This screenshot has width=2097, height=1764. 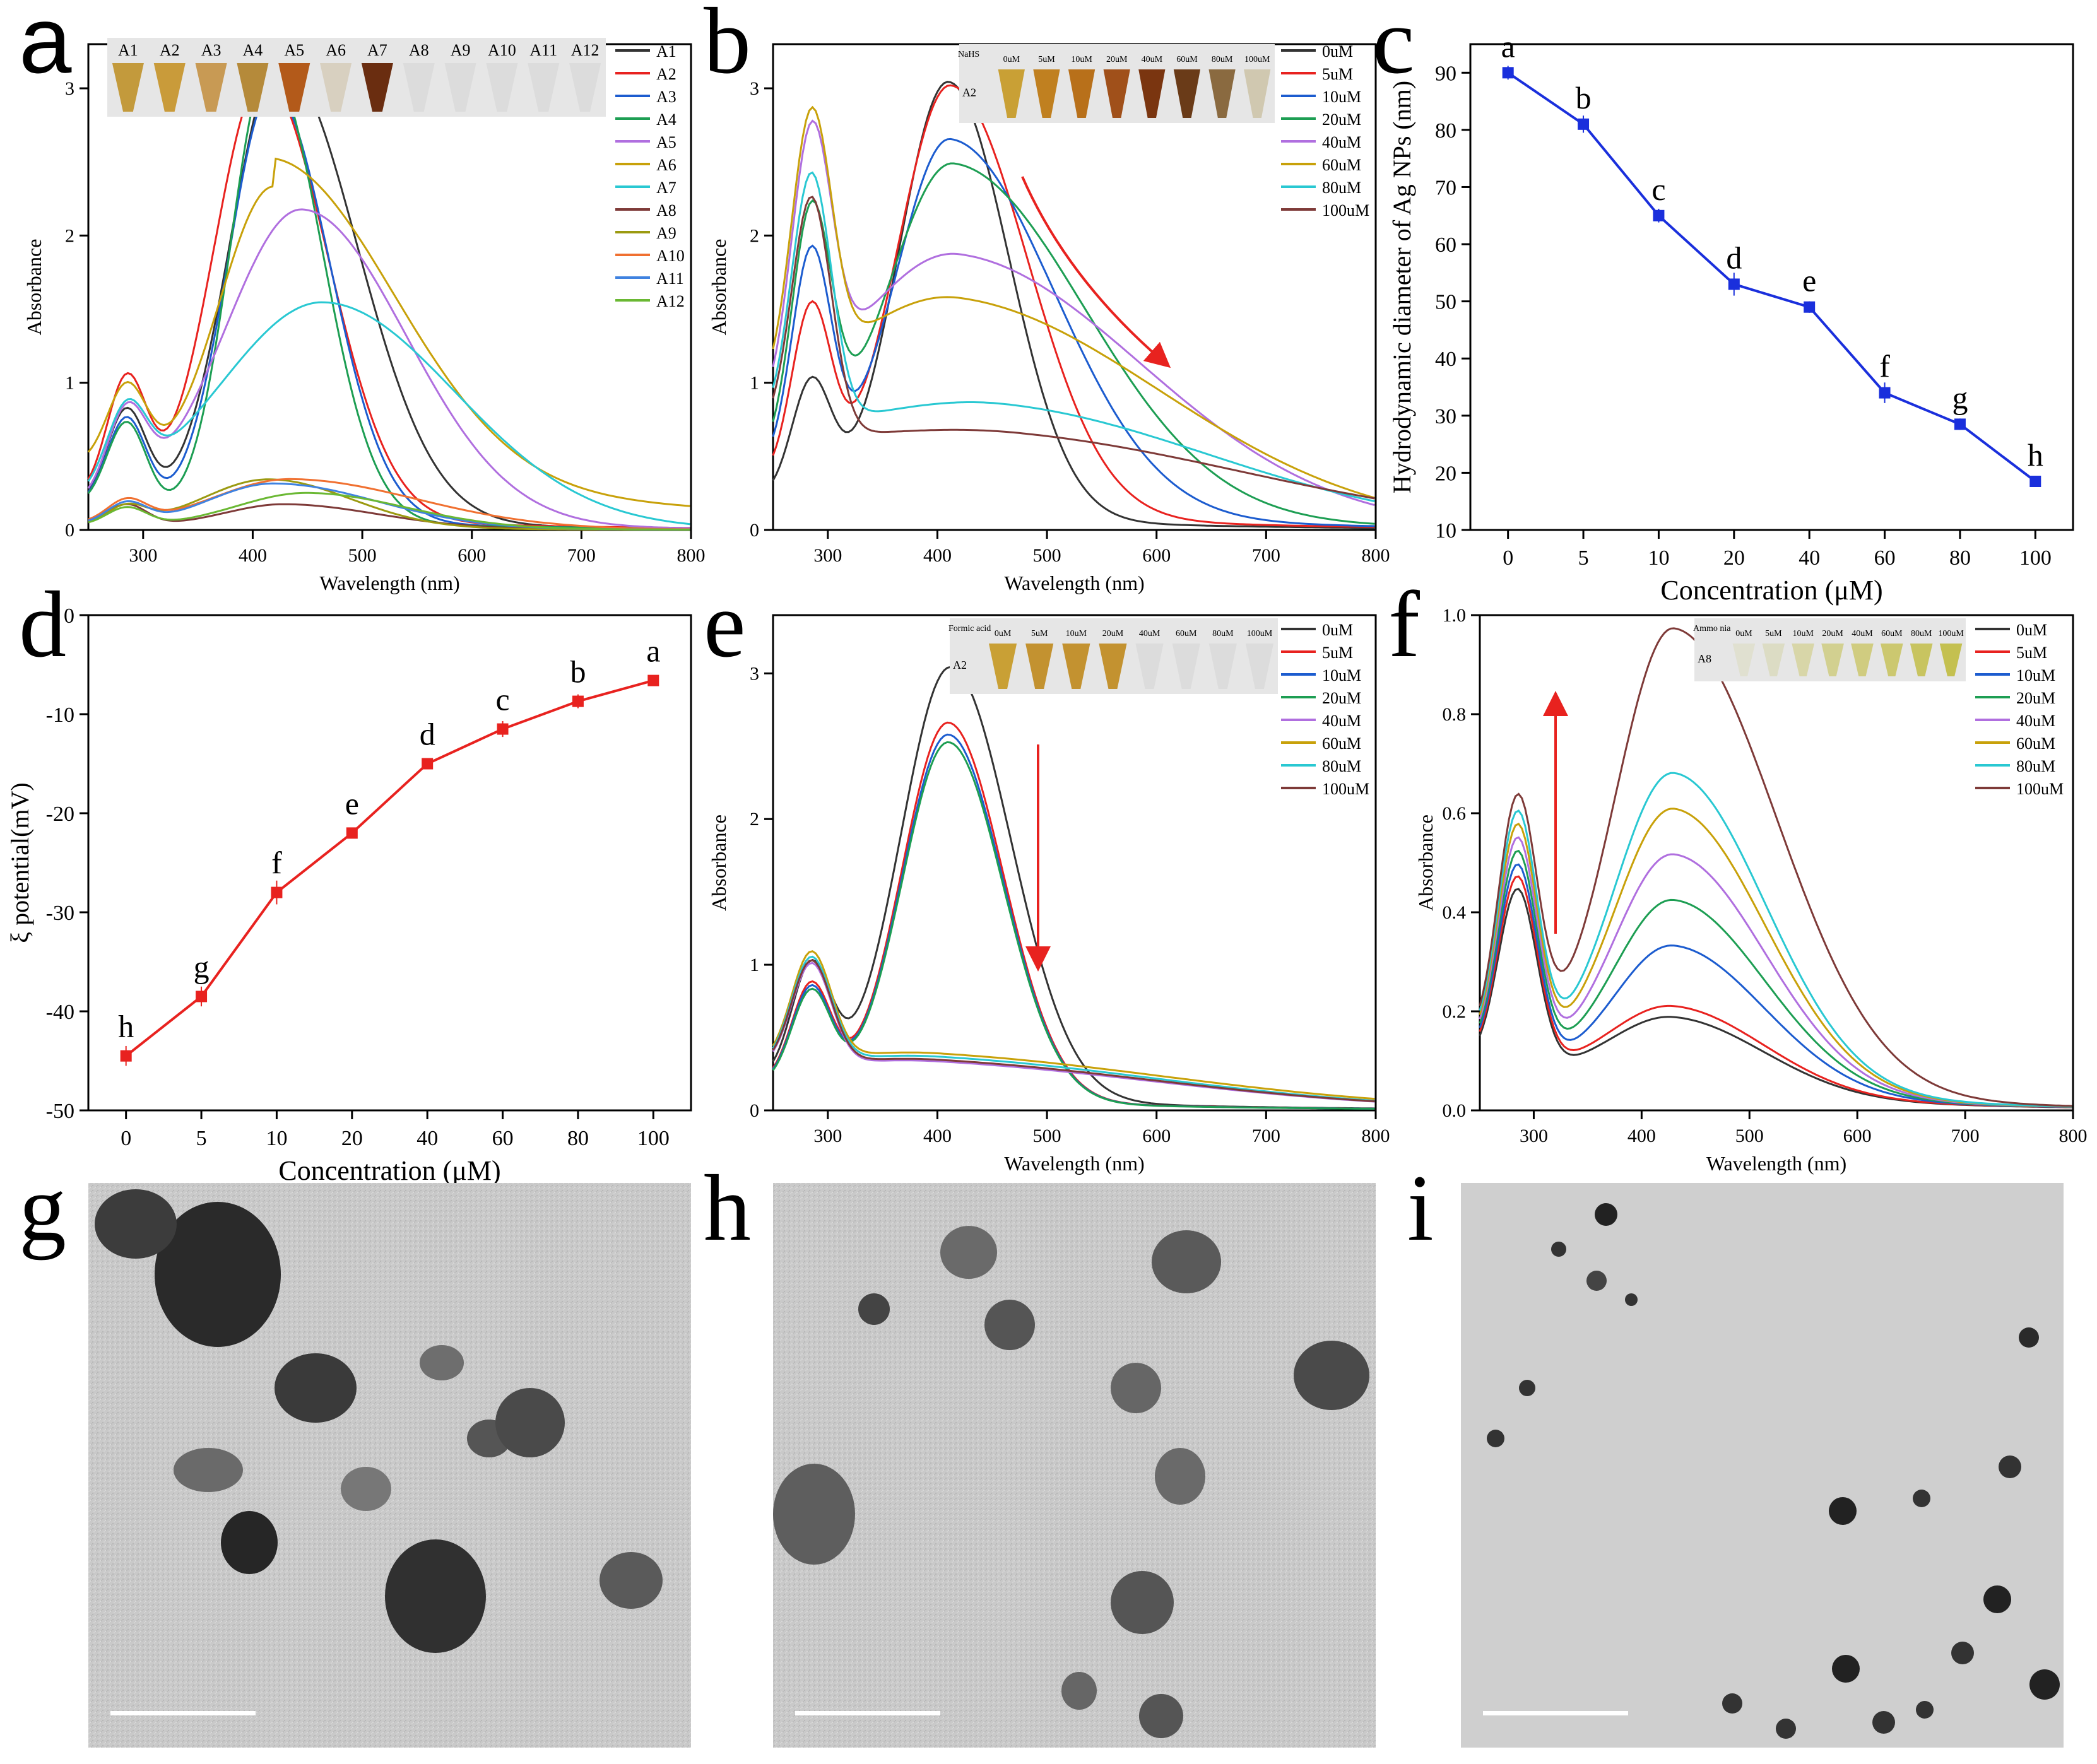 What do you see at coordinates (1074, 1465) in the screenshot?
I see `tem-image-h` at bounding box center [1074, 1465].